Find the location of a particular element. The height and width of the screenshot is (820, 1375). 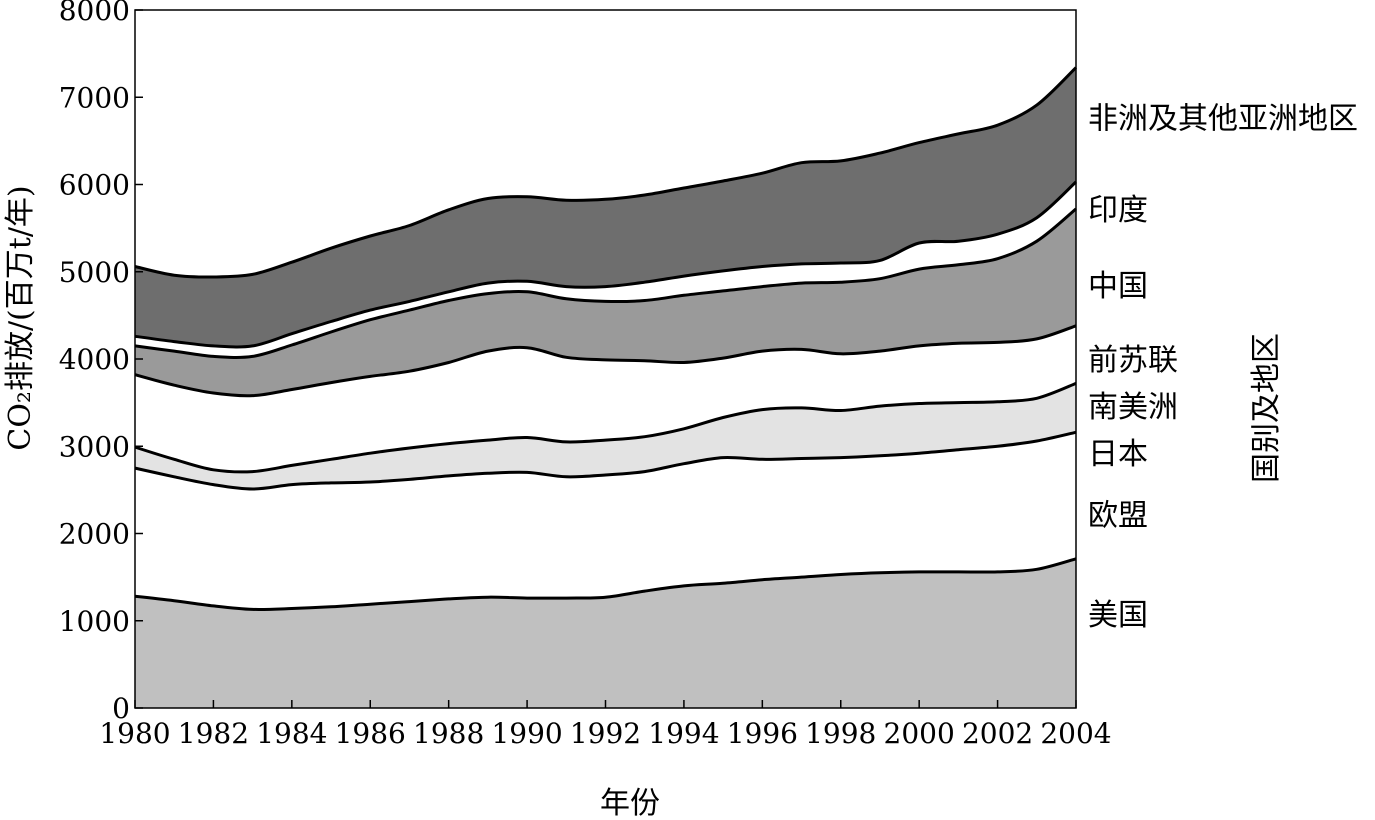

x-tick-label: 2002 is located at coordinates (997, 733).